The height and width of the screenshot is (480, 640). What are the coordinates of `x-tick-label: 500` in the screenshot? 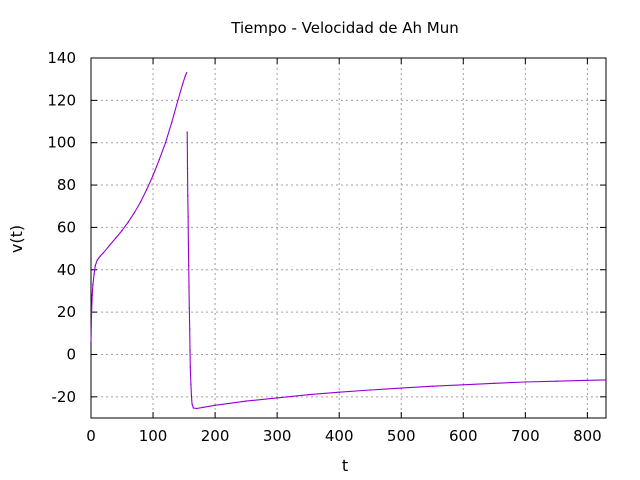 It's located at (401, 436).